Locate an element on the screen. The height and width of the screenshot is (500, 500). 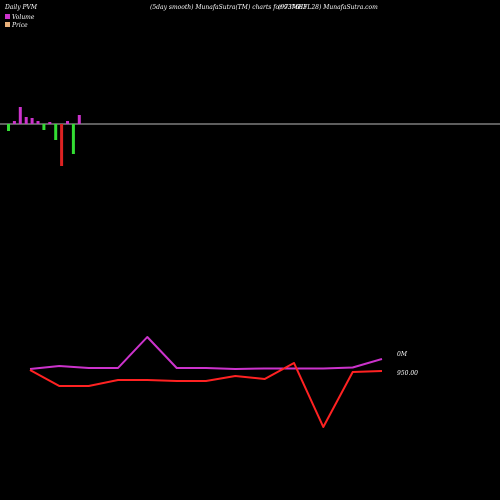
legend-volume-swatch is located at coordinates (7, 16).